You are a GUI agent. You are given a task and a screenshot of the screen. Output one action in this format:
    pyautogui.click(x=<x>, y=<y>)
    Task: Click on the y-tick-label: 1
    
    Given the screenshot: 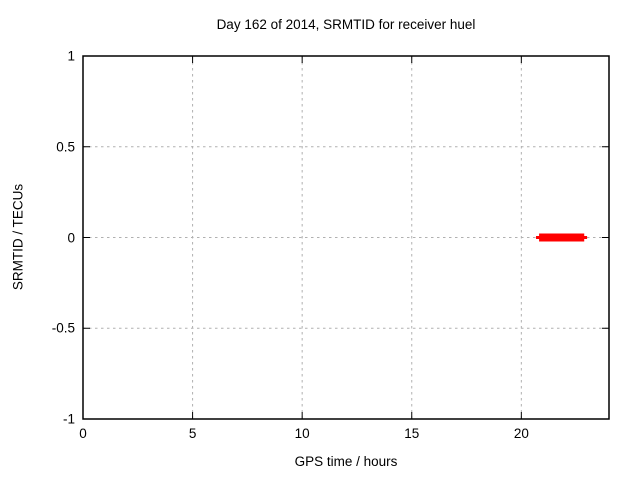 What is the action you would take?
    pyautogui.click(x=71, y=56)
    